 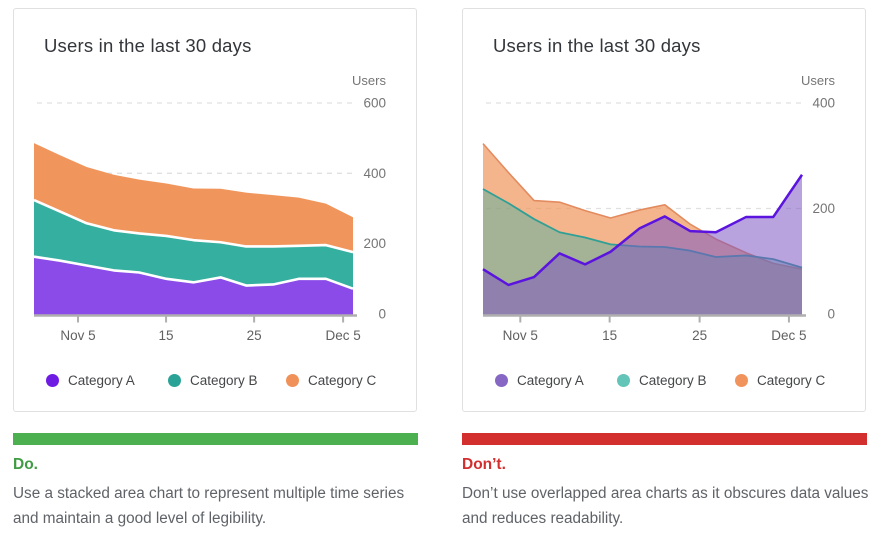 What do you see at coordinates (148, 45) in the screenshot?
I see `do-chart-title: Users in the last 30 days` at bounding box center [148, 45].